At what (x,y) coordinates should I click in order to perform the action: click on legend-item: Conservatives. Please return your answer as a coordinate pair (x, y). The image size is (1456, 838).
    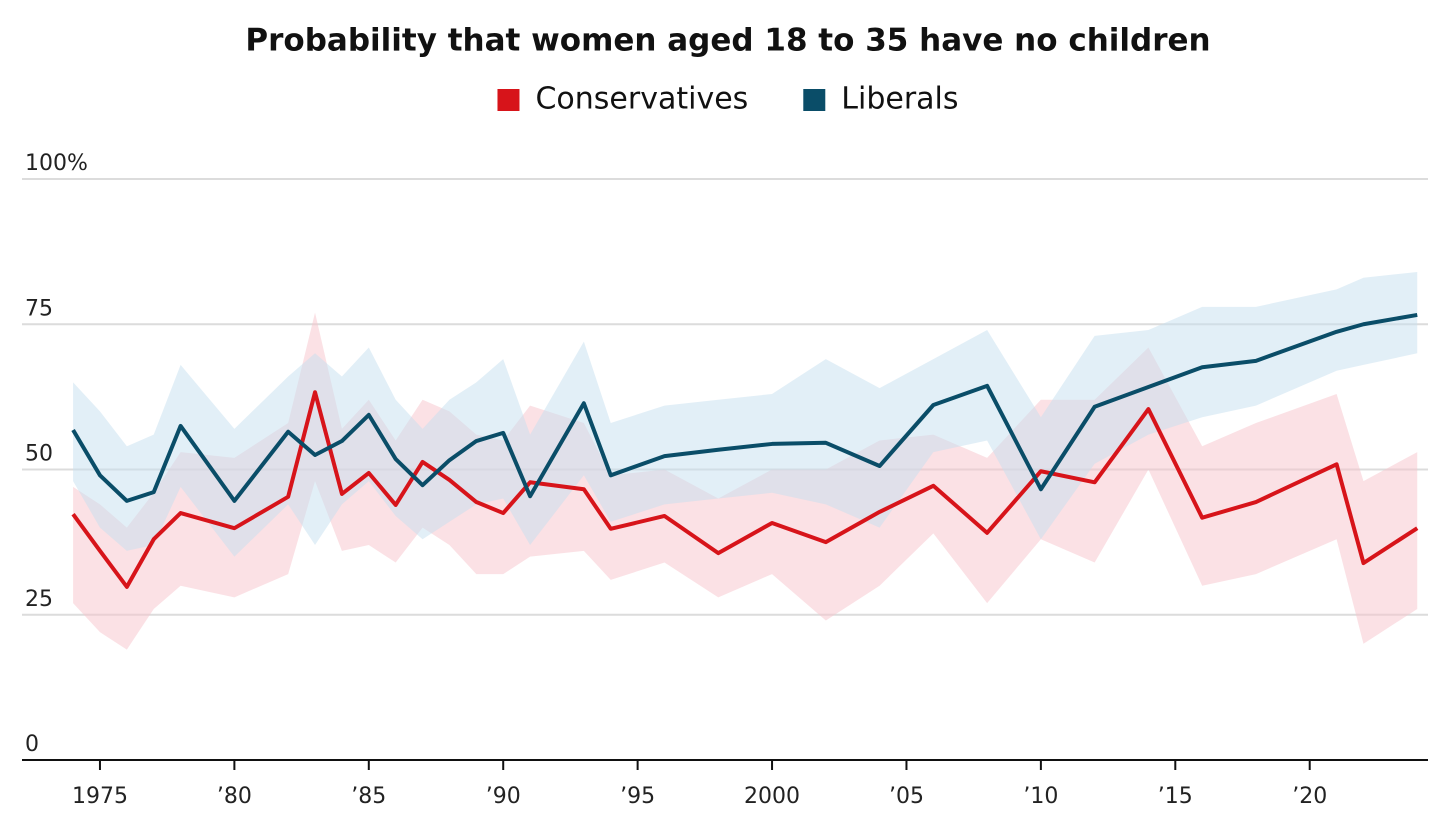
    Looking at the image, I should click on (622, 99).